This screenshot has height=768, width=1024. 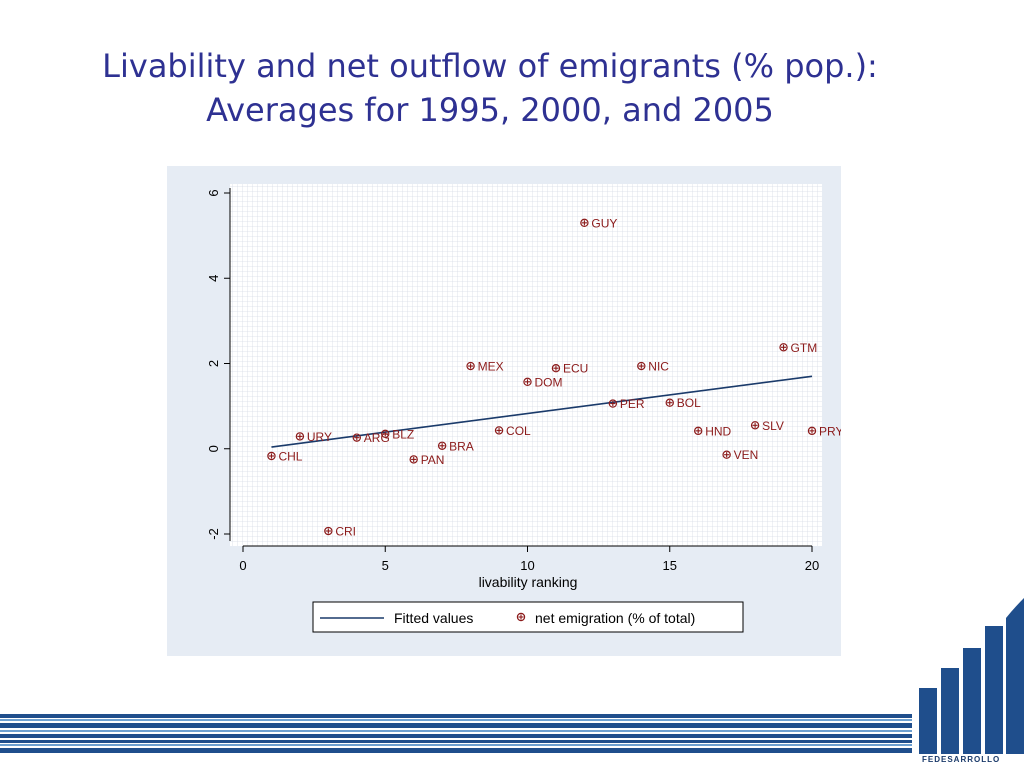 What do you see at coordinates (746, 455) in the screenshot?
I see `point-label-ven: VEN` at bounding box center [746, 455].